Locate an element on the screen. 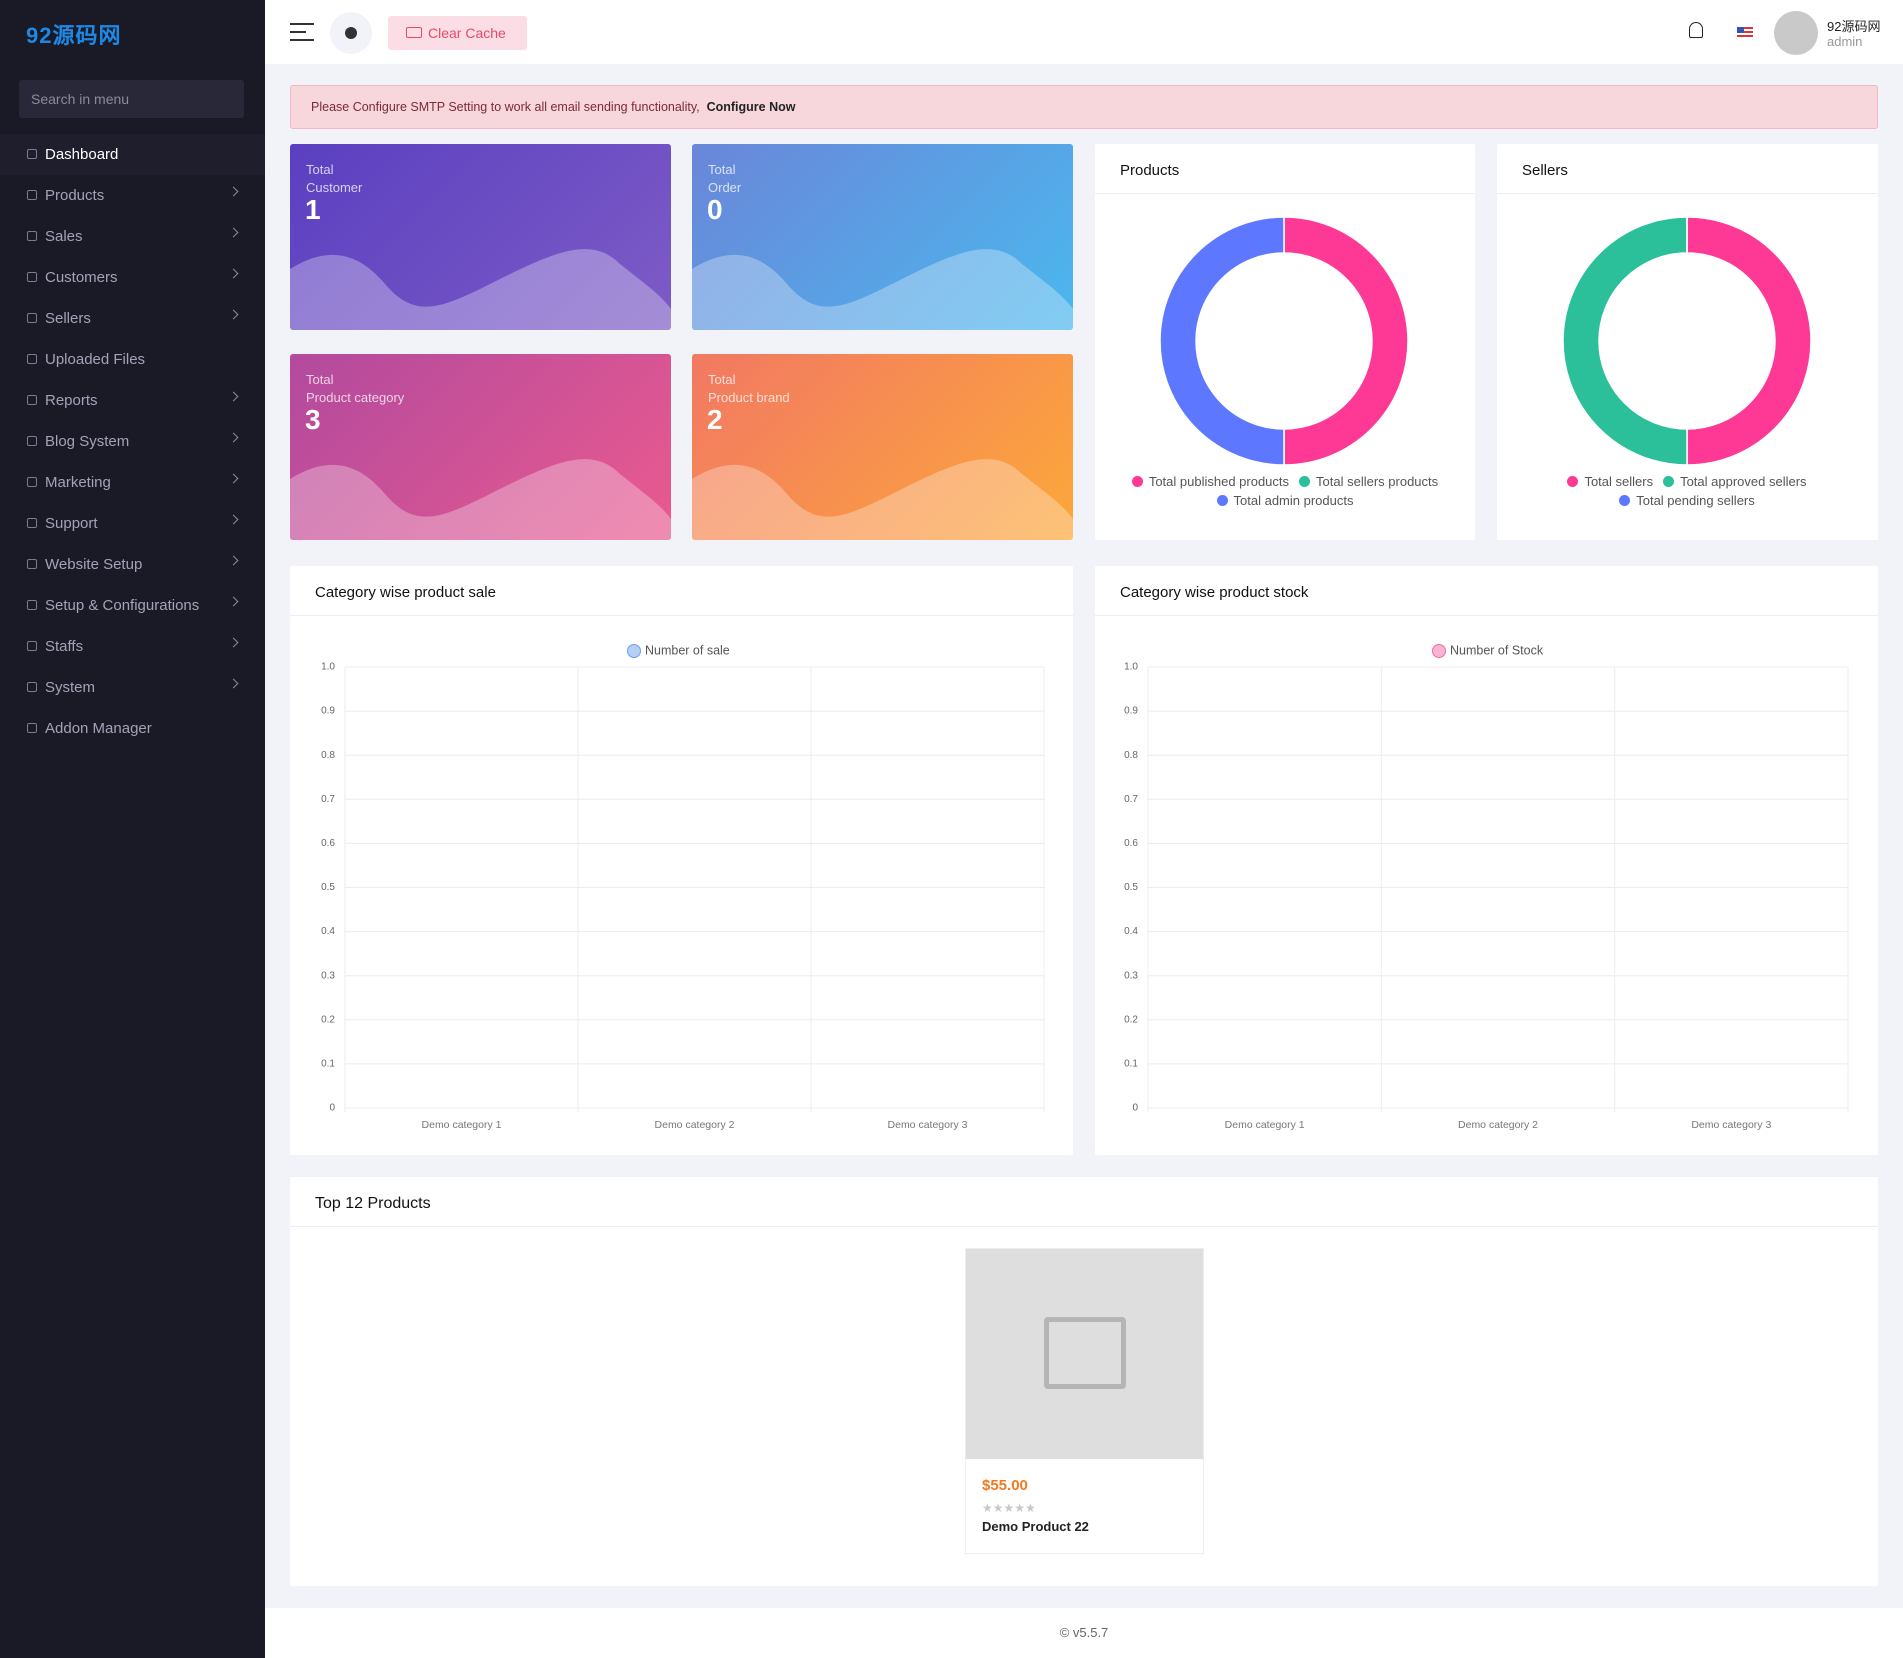 The image size is (1903, 1658). language-flag is located at coordinates (1745, 32).